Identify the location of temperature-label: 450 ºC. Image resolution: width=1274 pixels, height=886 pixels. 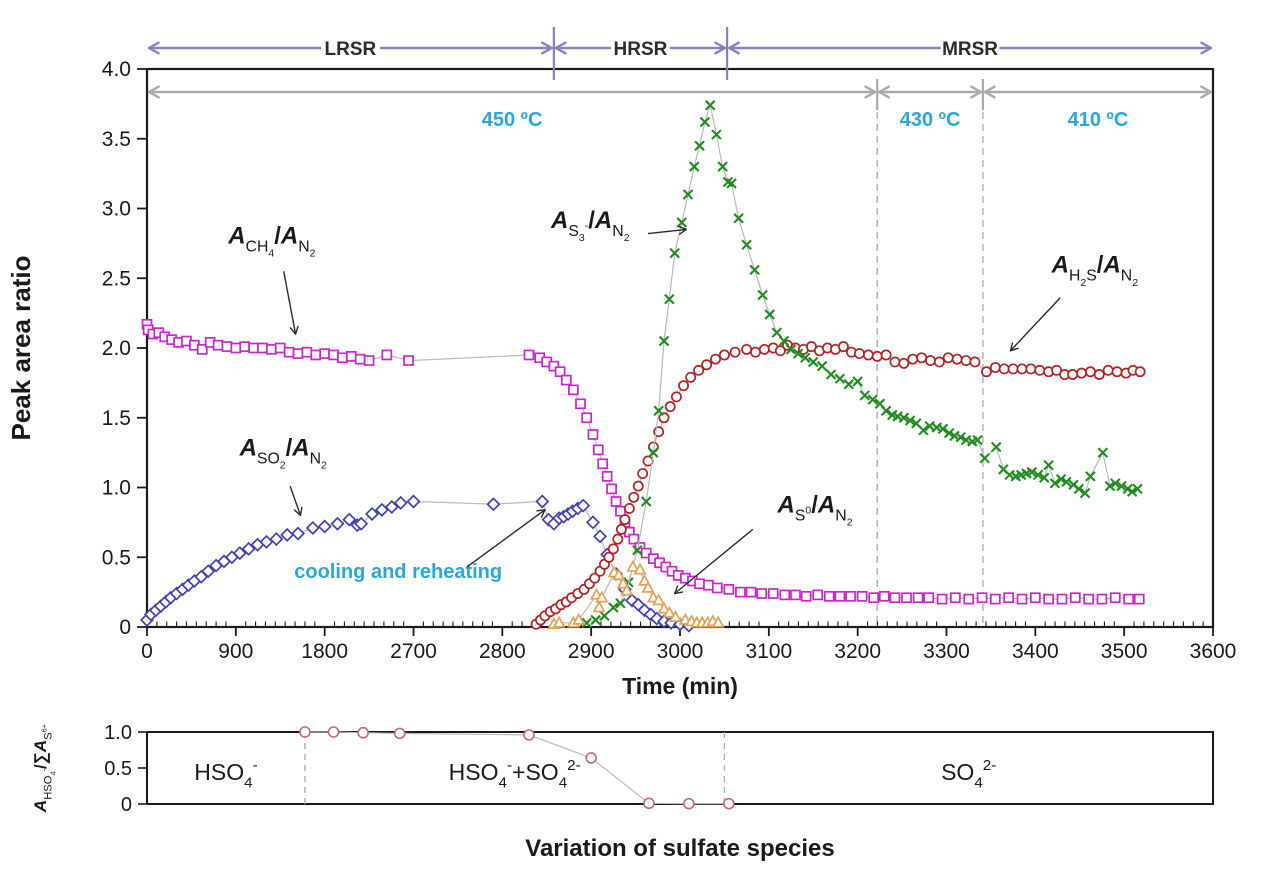
(512, 120).